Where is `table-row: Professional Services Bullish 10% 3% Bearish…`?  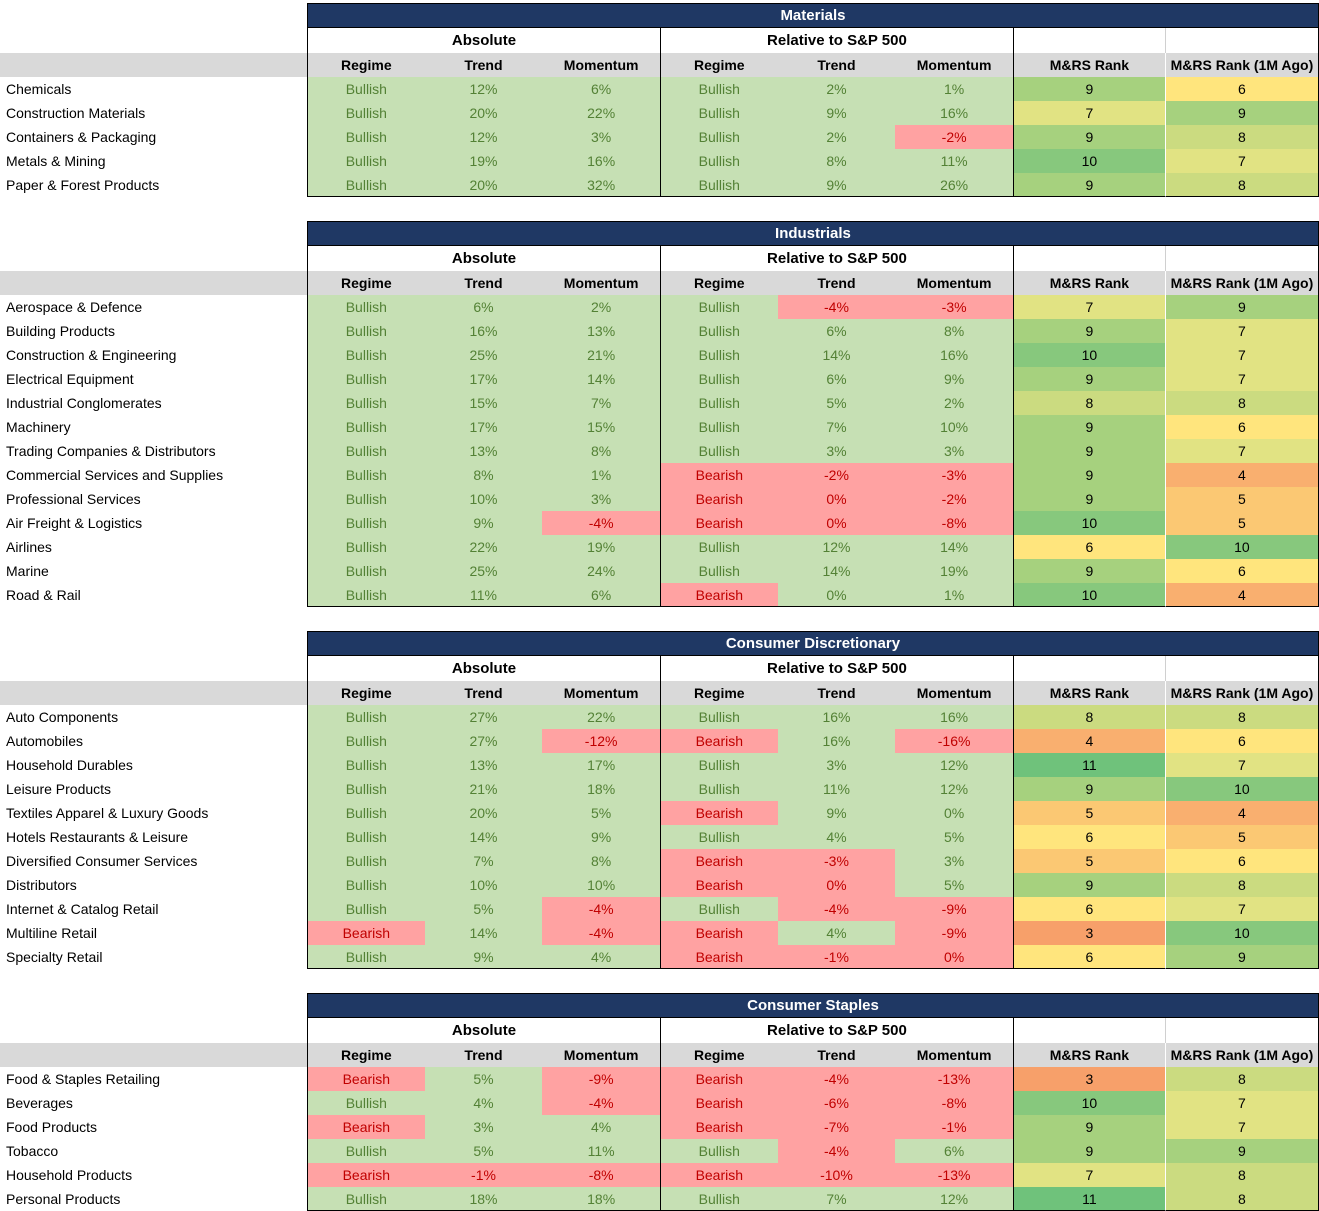
table-row: Professional Services Bullish 10% 3% Bearish… is located at coordinates (659, 499).